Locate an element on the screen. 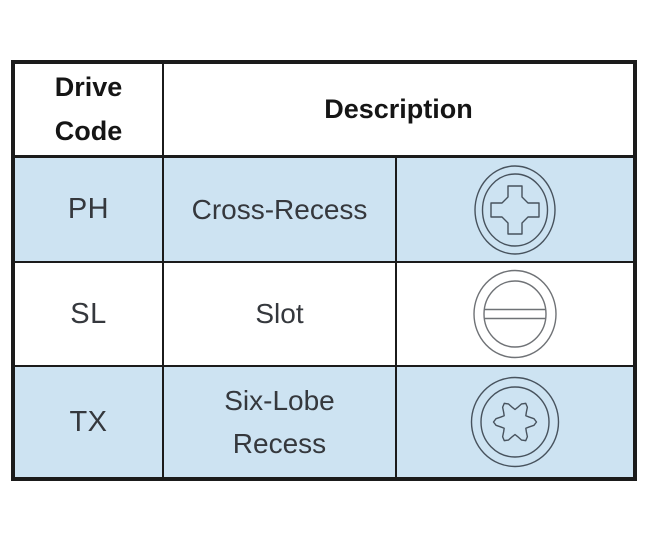  header-description-label: Description is located at coordinates (398, 108).